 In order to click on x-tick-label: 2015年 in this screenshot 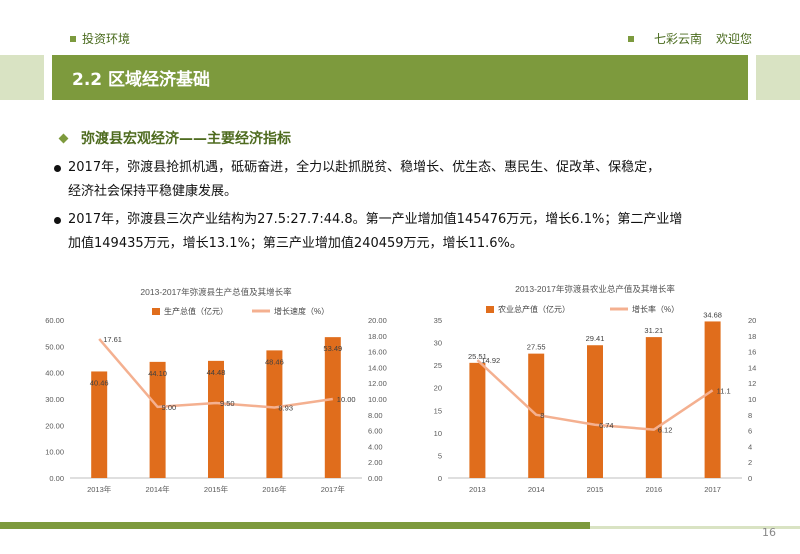, I will do `click(216, 489)`.